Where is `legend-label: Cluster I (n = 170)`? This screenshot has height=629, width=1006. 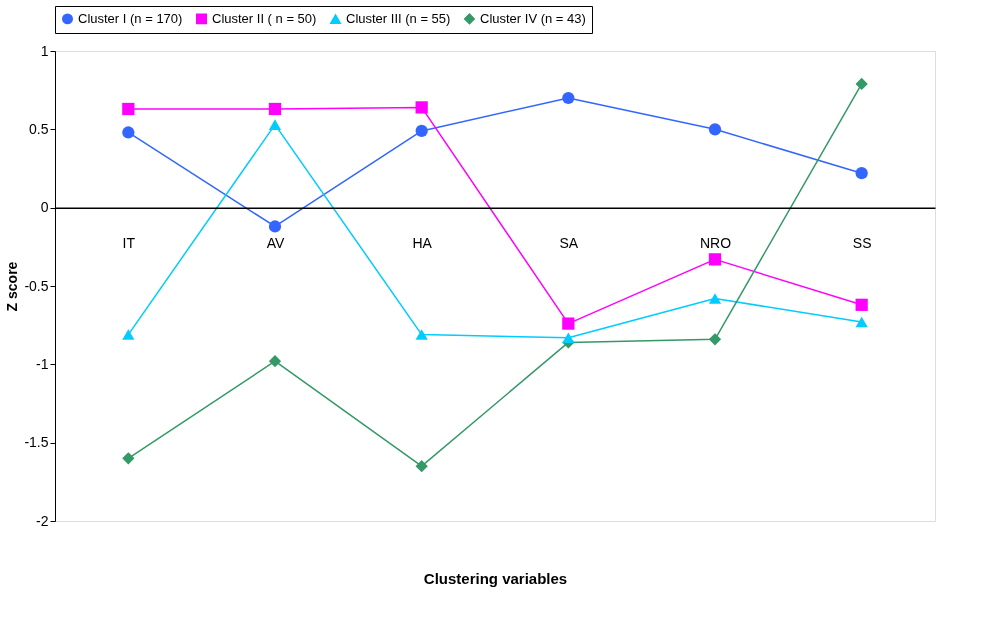
legend-label: Cluster I (n = 170) is located at coordinates (130, 18).